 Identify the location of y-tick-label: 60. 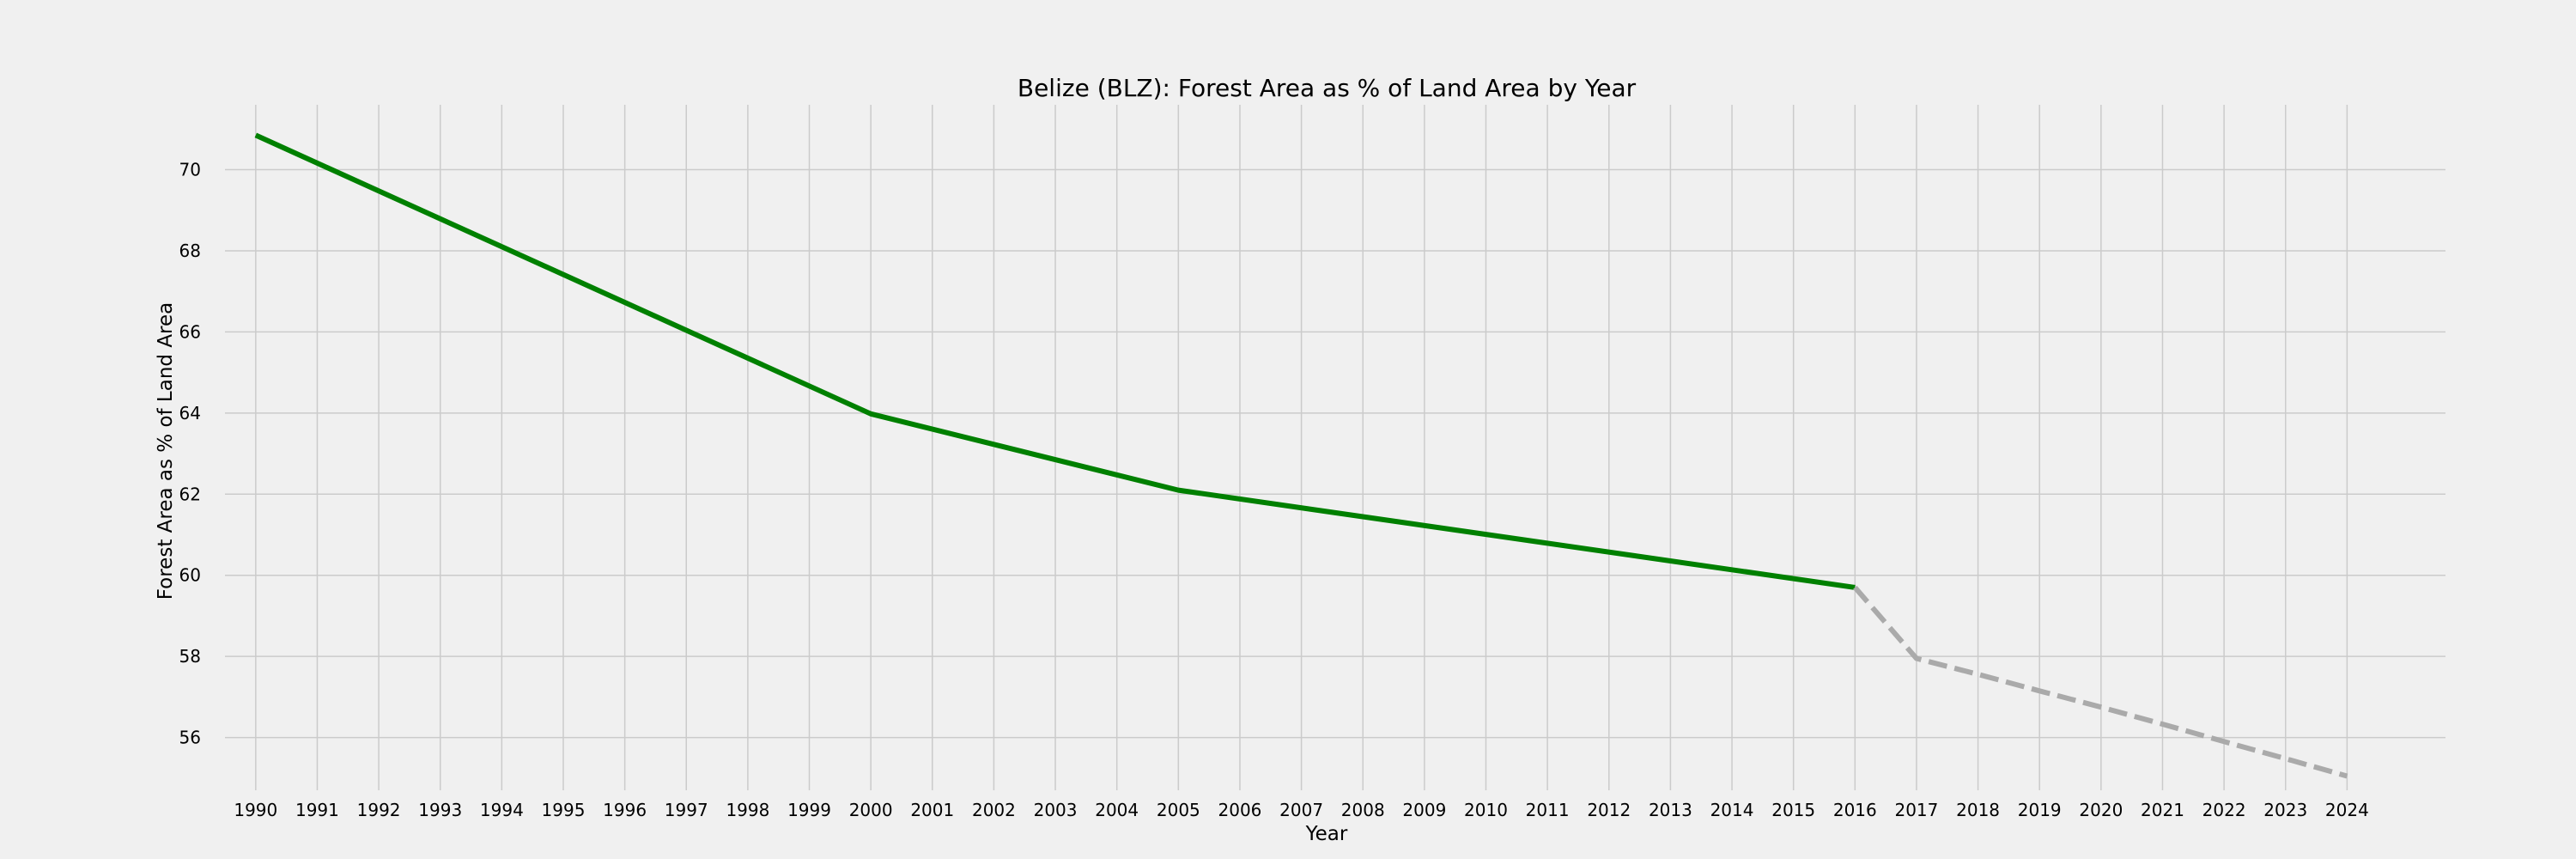
(190, 575).